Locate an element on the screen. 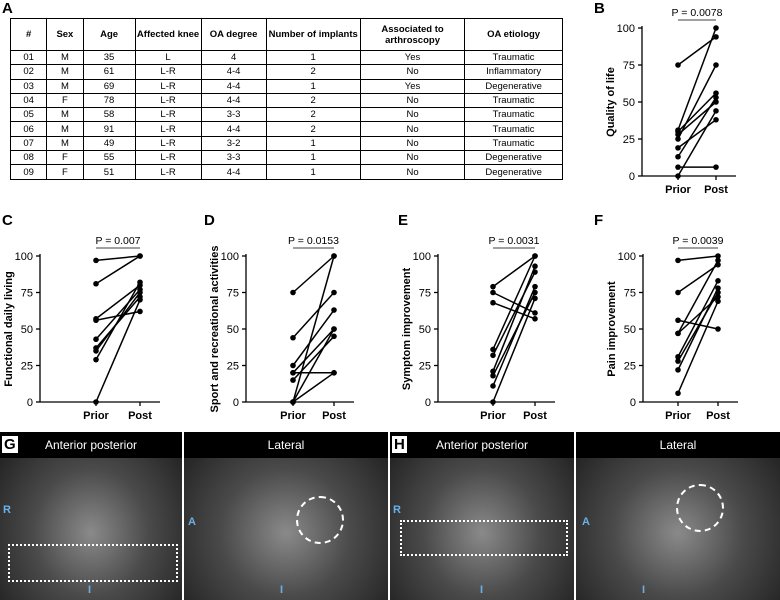 This screenshot has height=600, width=780. table-cell: 51 is located at coordinates (109, 172).